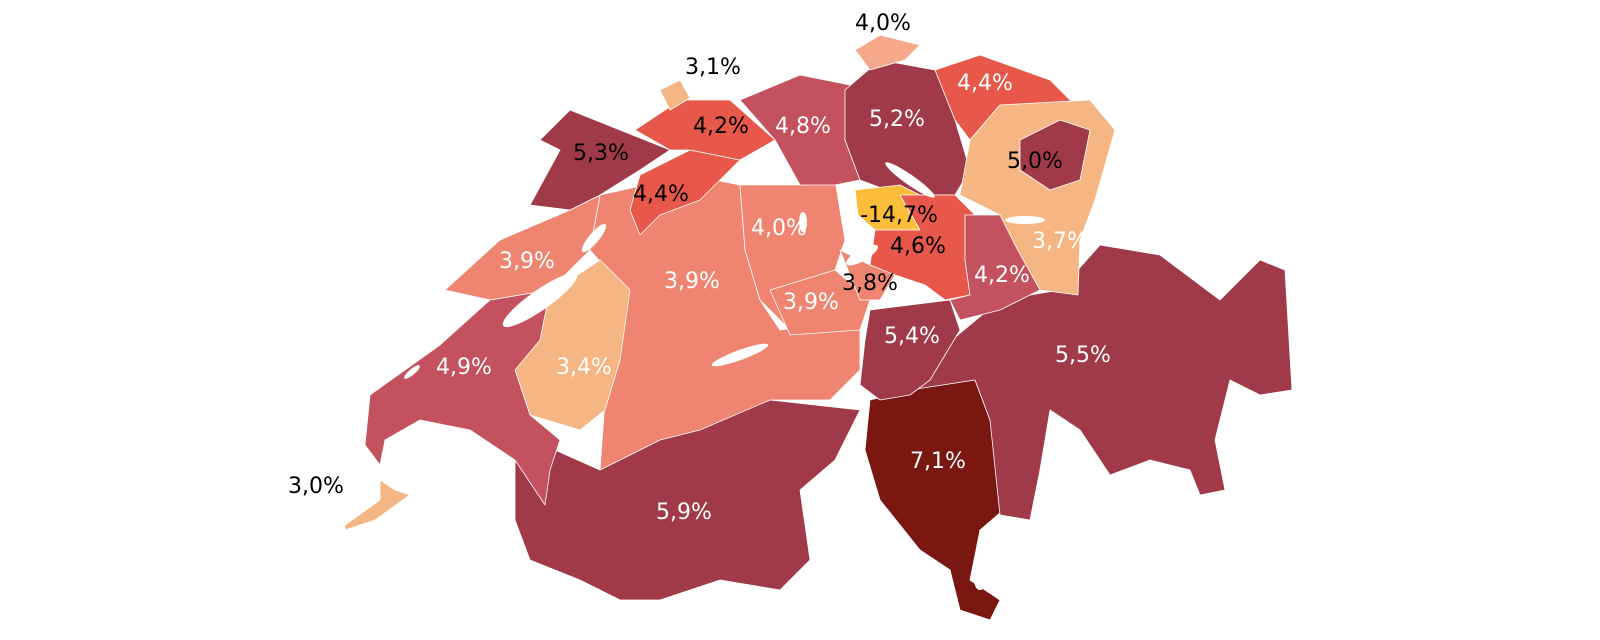 The height and width of the screenshot is (640, 1600). I want to click on region-label: 7,1%, so click(938, 461).